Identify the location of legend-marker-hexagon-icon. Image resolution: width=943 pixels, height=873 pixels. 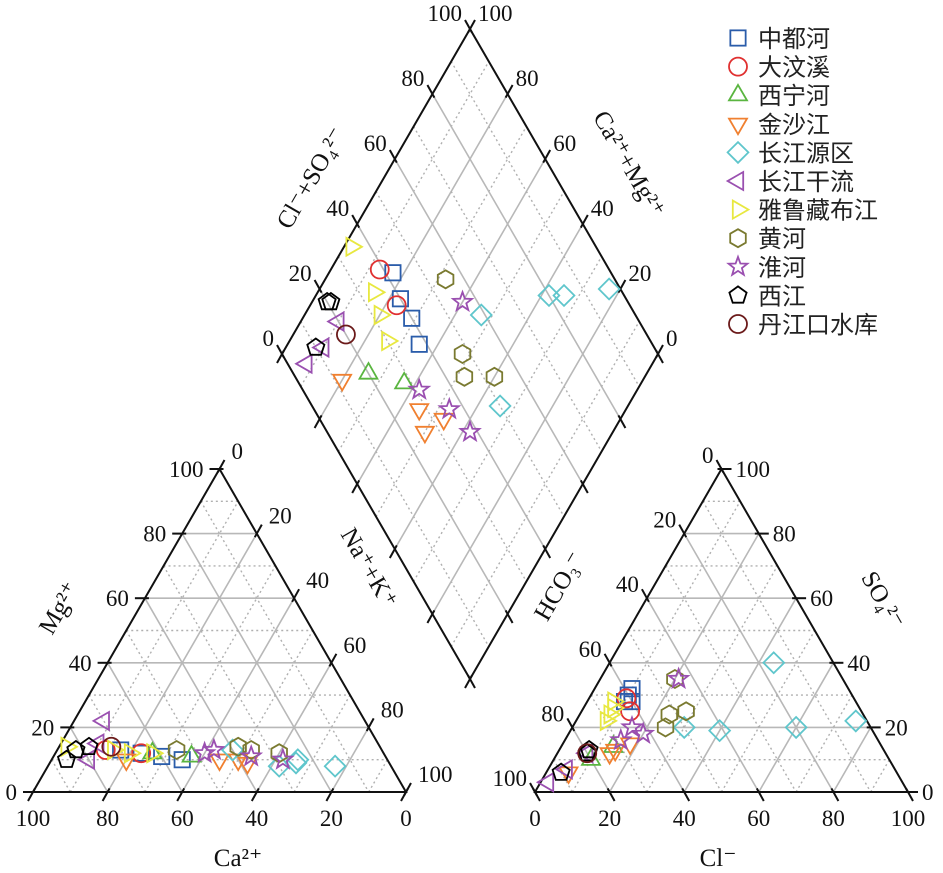
(738, 238).